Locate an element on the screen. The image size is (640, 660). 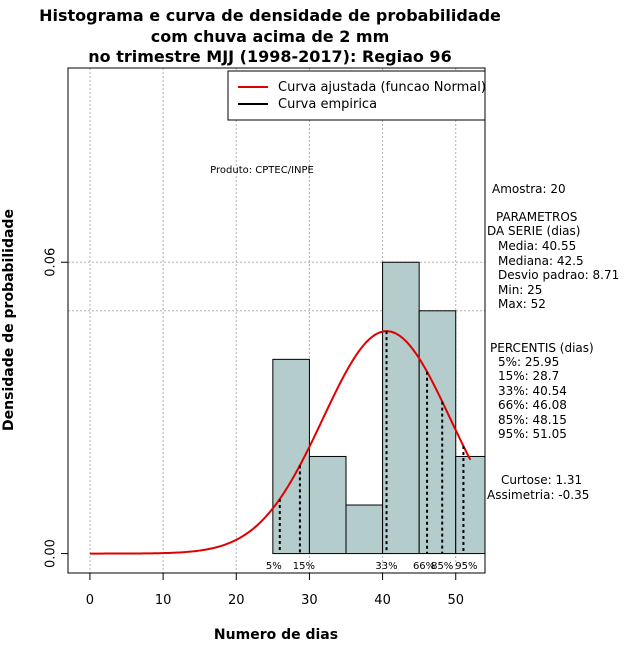
stat-amostra: Amostra: 20 is located at coordinates (529, 189).